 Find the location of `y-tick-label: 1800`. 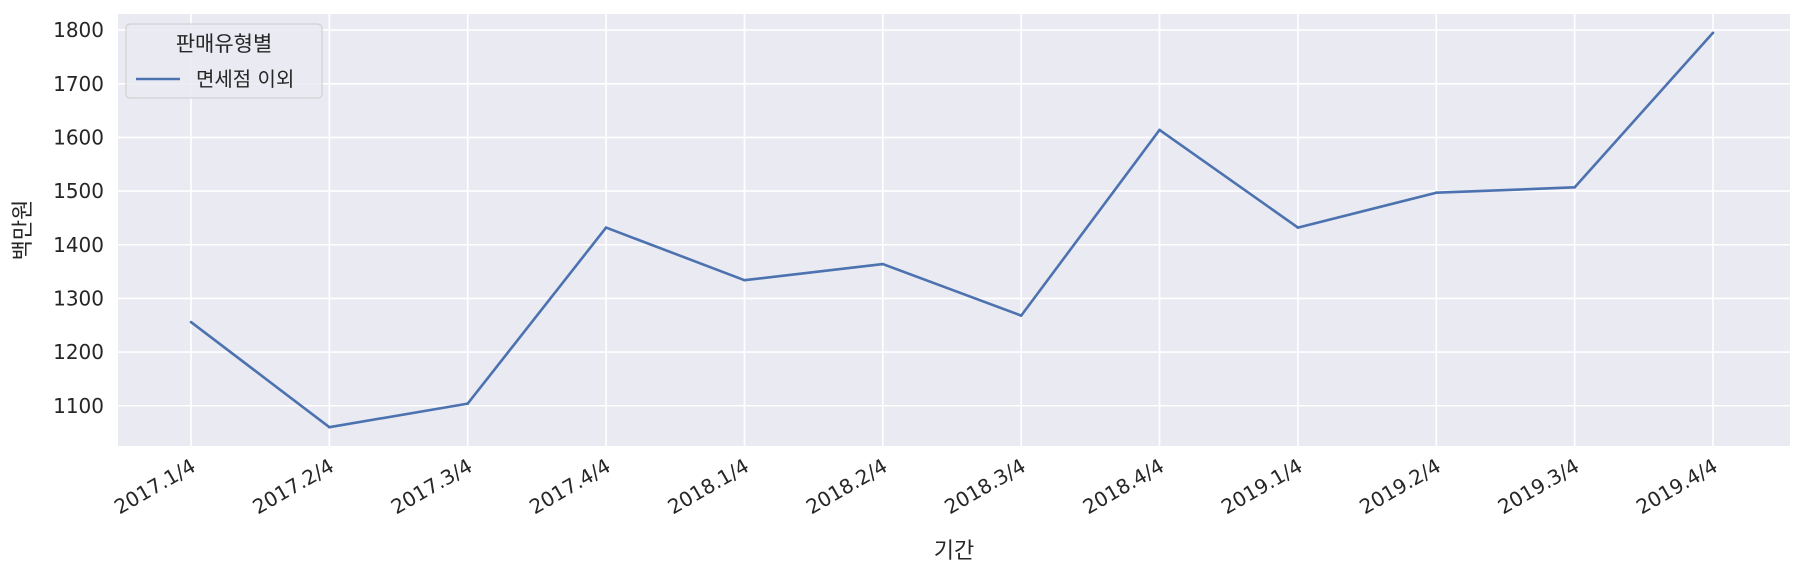

y-tick-label: 1800 is located at coordinates (78, 30).